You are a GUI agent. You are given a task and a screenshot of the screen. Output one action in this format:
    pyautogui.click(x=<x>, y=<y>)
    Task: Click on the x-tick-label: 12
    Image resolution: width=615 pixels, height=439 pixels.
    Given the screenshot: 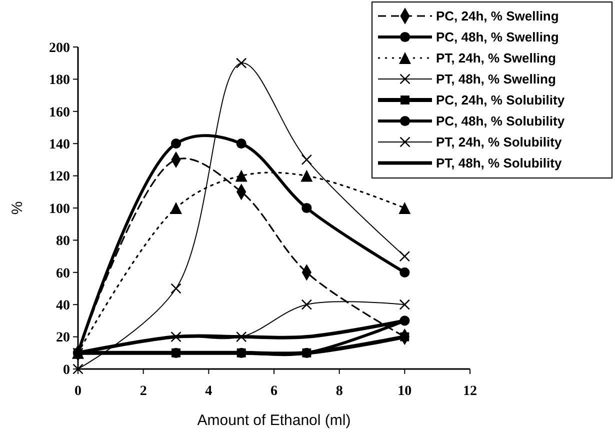 What is the action you would take?
    pyautogui.click(x=470, y=391)
    